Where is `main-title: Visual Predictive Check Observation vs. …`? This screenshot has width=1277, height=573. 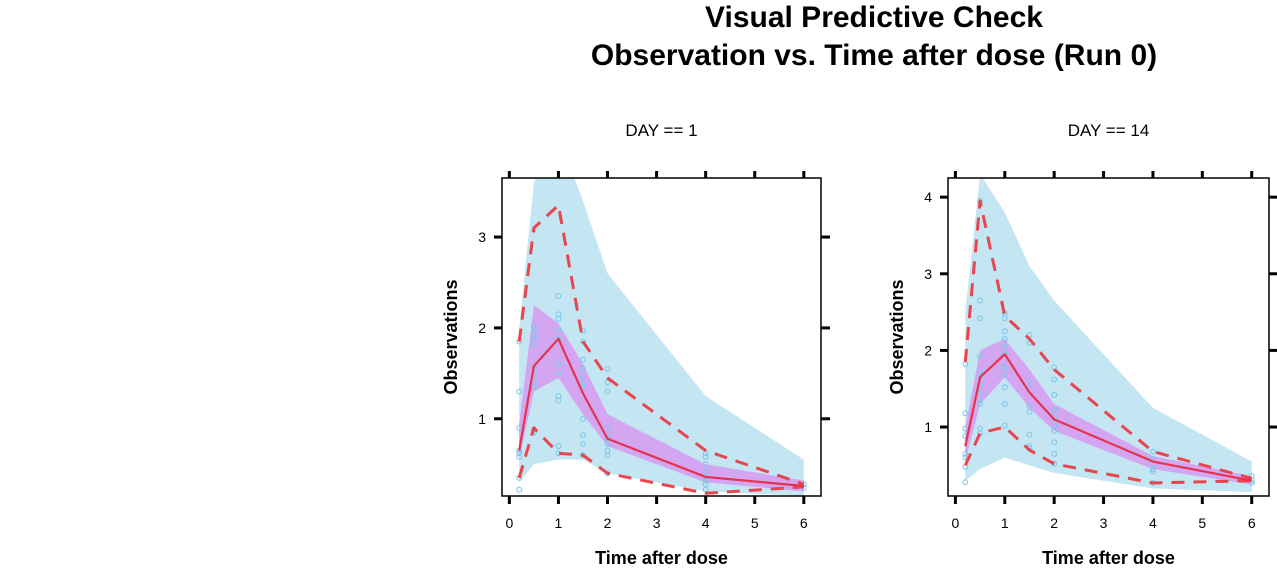
main-title: Visual Predictive Check Observation vs. … is located at coordinates (638, 40).